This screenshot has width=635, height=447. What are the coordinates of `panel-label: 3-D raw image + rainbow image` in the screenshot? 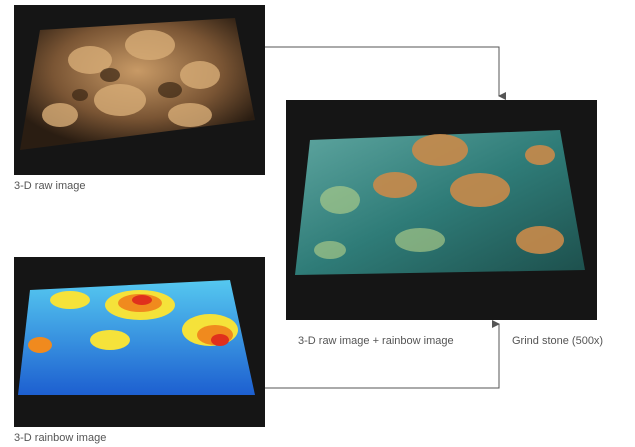 It's located at (376, 341).